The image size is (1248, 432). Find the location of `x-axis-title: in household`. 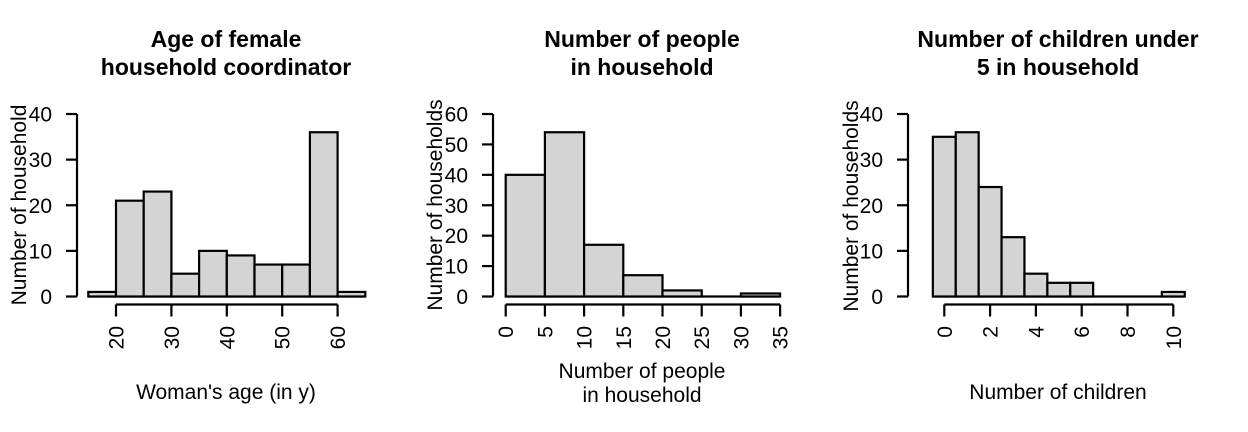

x-axis-title: in household is located at coordinates (641, 395).